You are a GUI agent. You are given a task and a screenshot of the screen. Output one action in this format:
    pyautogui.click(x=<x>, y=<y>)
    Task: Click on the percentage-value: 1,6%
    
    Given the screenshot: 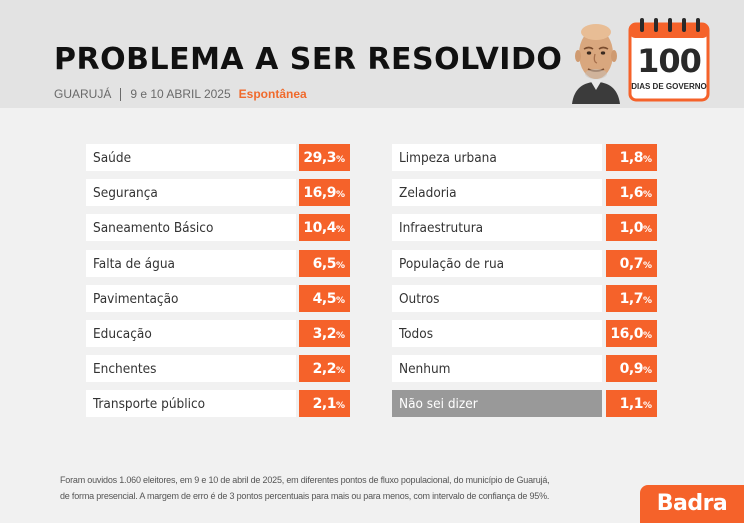 What is the action you would take?
    pyautogui.click(x=631, y=193)
    